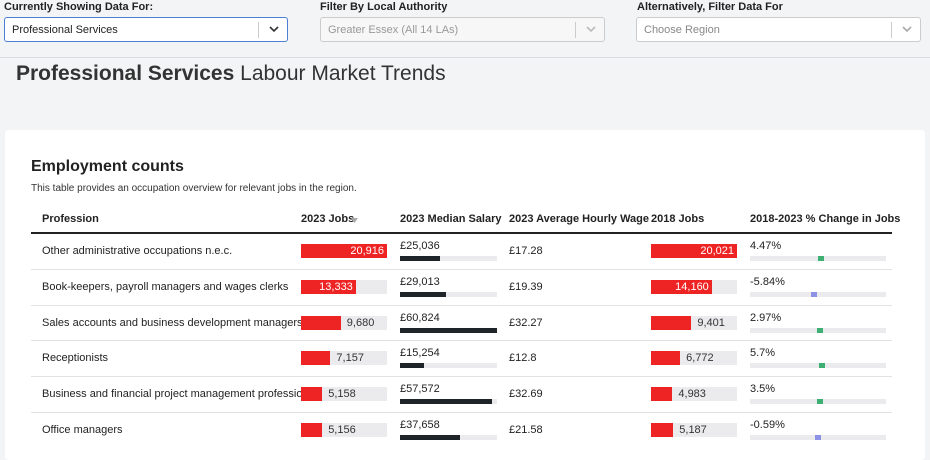 The height and width of the screenshot is (460, 930). What do you see at coordinates (778, 29) in the screenshot?
I see `dropdown: Choose Region` at bounding box center [778, 29].